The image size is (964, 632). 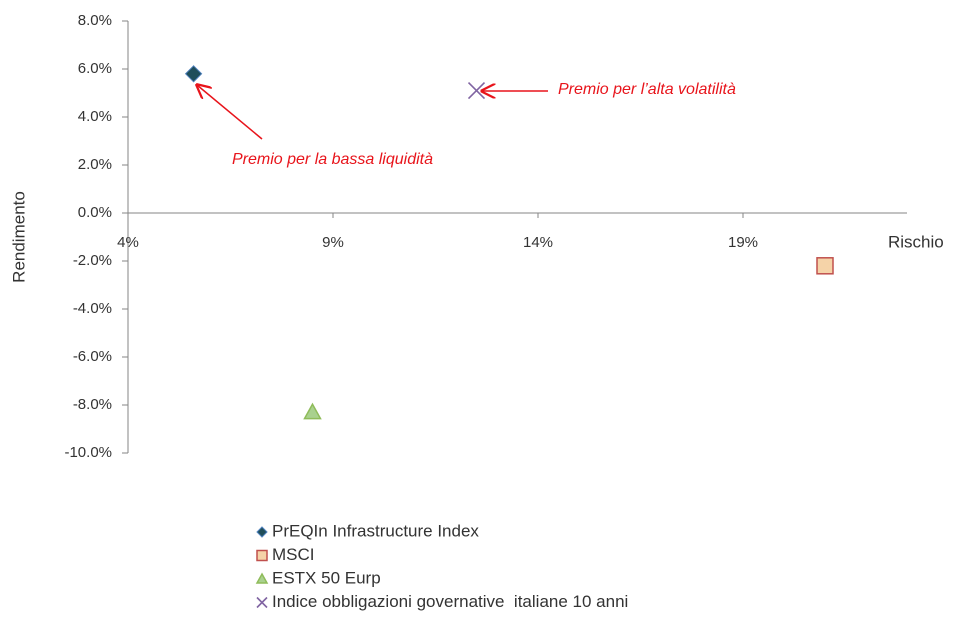 I want to click on x-tick-label: 4%, so click(x=128, y=242).